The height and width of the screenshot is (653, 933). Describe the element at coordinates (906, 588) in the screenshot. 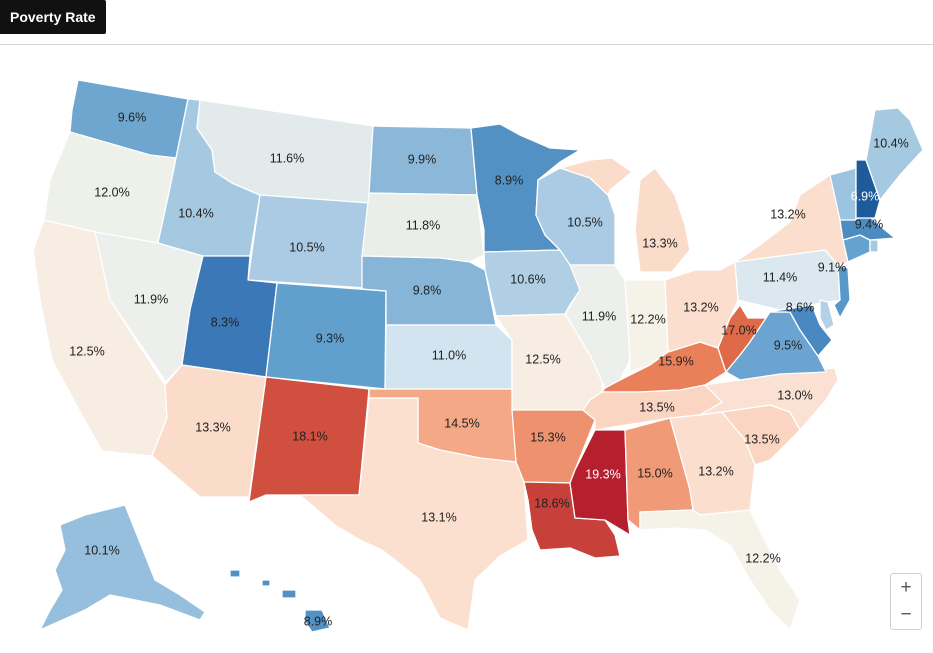

I see `zoom-in-button: +` at that location.